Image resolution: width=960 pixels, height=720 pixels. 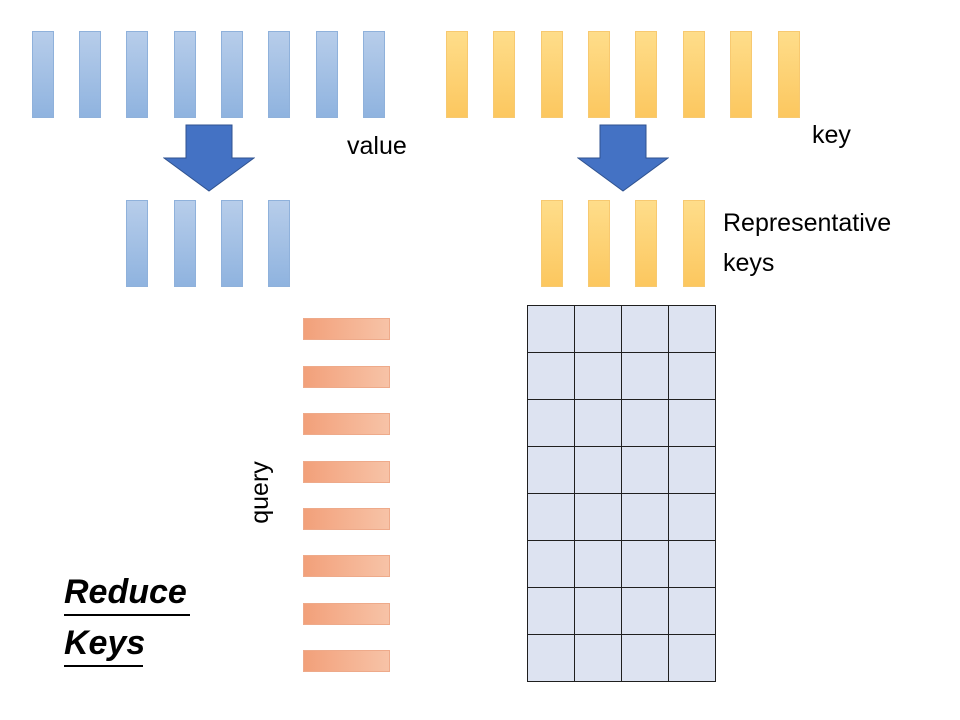 I want to click on value-label: value, so click(x=377, y=146).